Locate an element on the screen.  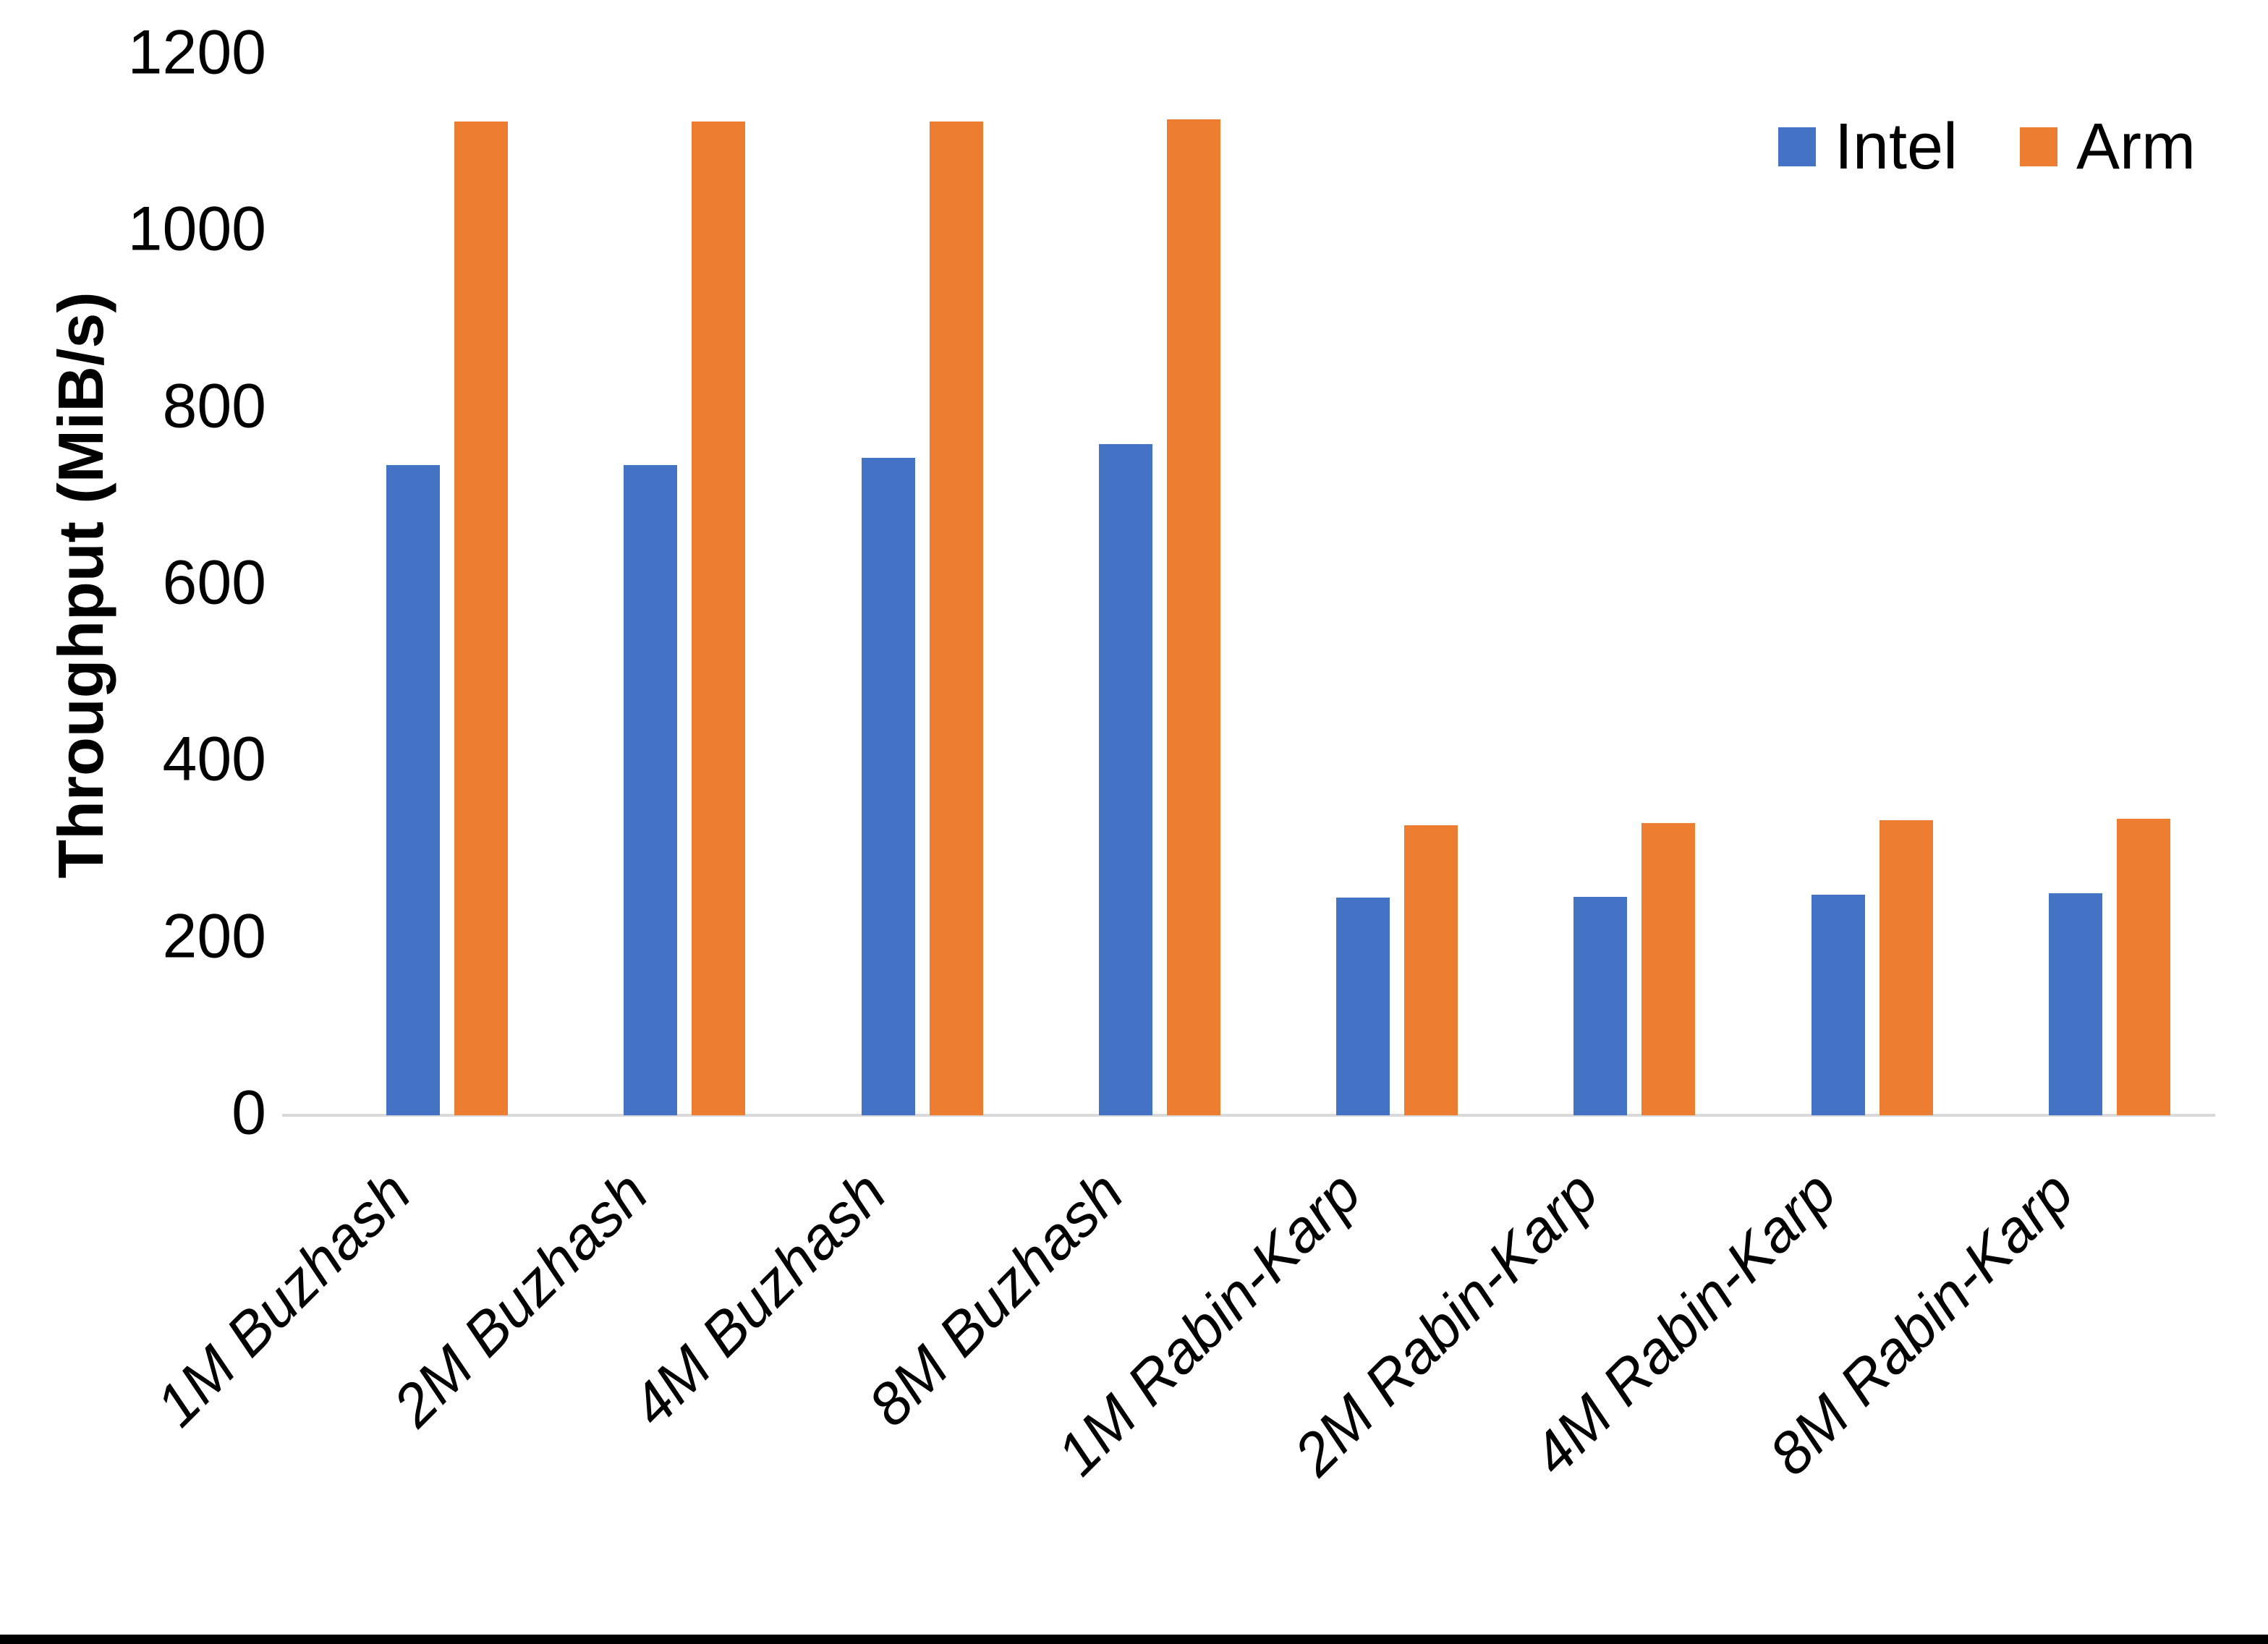
bar-arm-8m-rabin-karp is located at coordinates (2143, 967).